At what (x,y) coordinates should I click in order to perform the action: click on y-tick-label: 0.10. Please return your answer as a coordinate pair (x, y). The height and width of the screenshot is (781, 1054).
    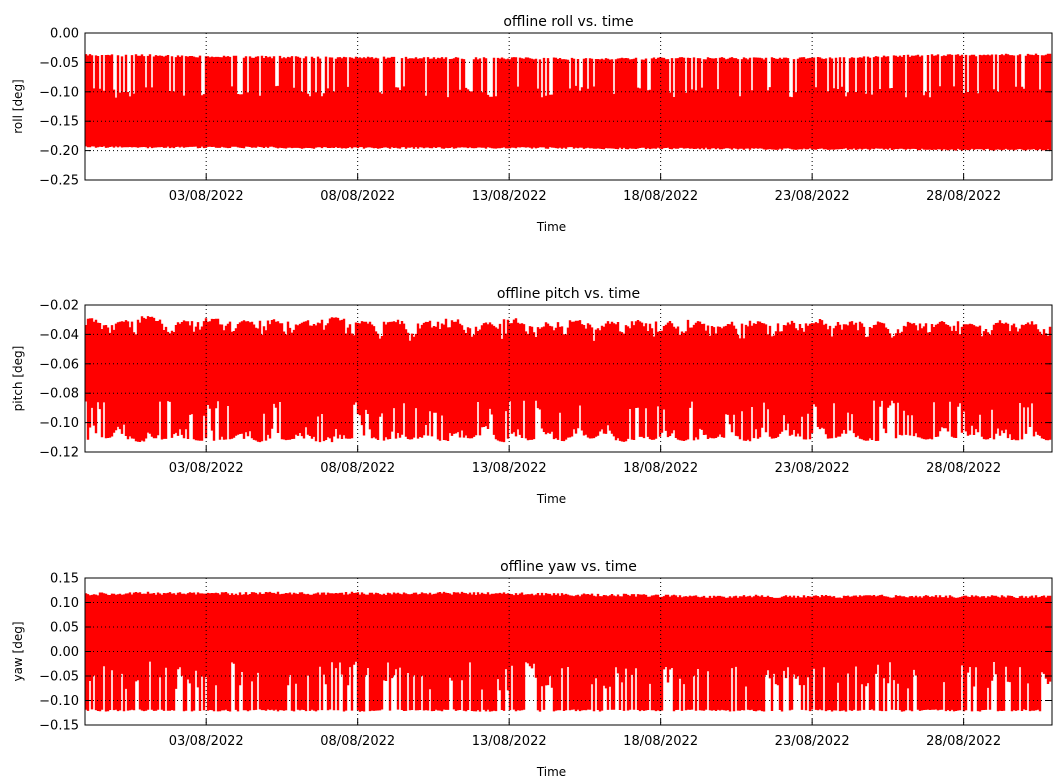
    Looking at the image, I should click on (64, 603).